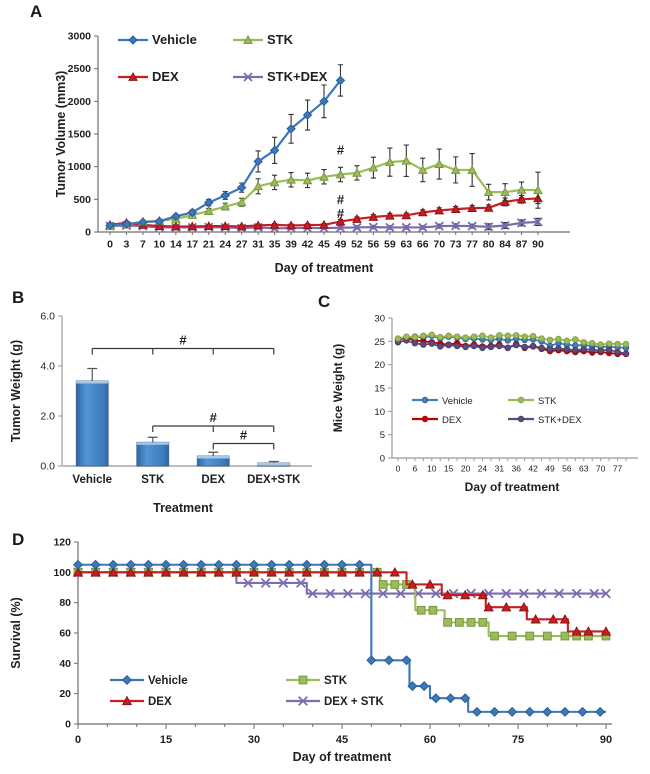 The image size is (650, 774). What do you see at coordinates (80, 102) in the screenshot?
I see `svg-text: 2000` at bounding box center [80, 102].